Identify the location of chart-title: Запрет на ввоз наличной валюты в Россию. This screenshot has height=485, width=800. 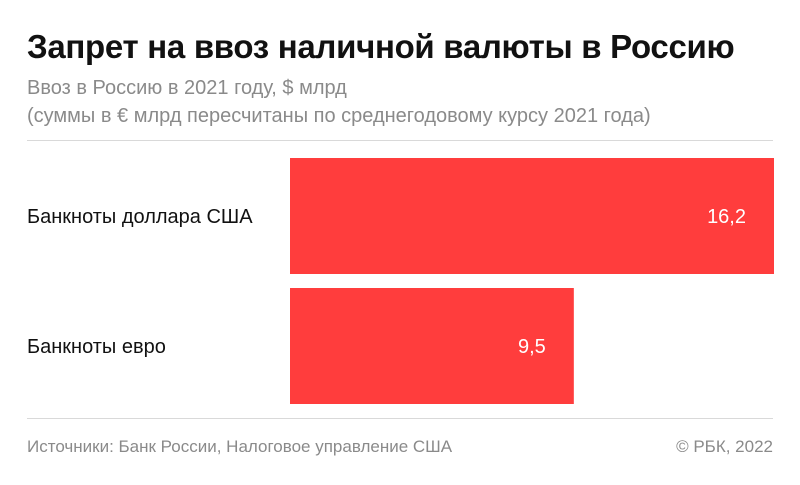
(381, 46).